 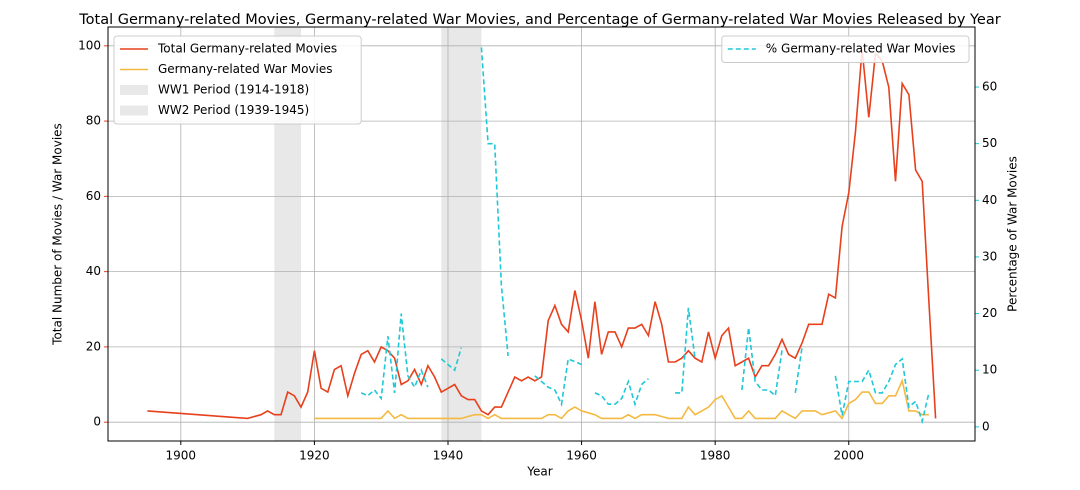 What do you see at coordinates (93, 121) in the screenshot?
I see `y-tick-label: 80` at bounding box center [93, 121].